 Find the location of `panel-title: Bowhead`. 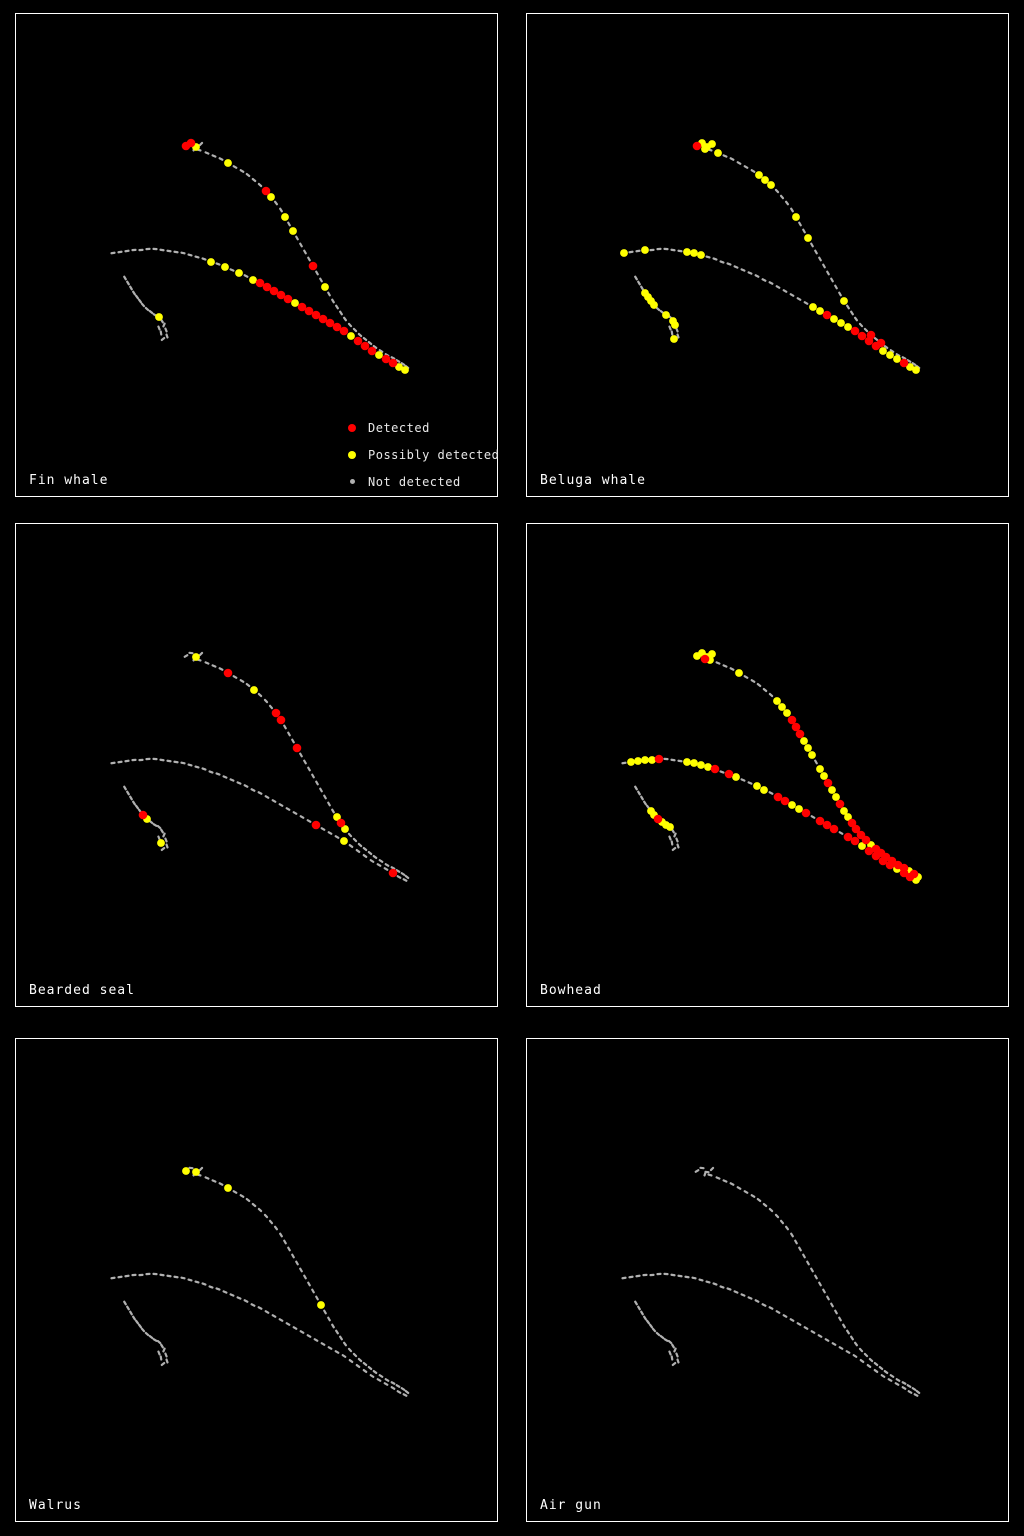

panel-title: Bowhead is located at coordinates (571, 990).